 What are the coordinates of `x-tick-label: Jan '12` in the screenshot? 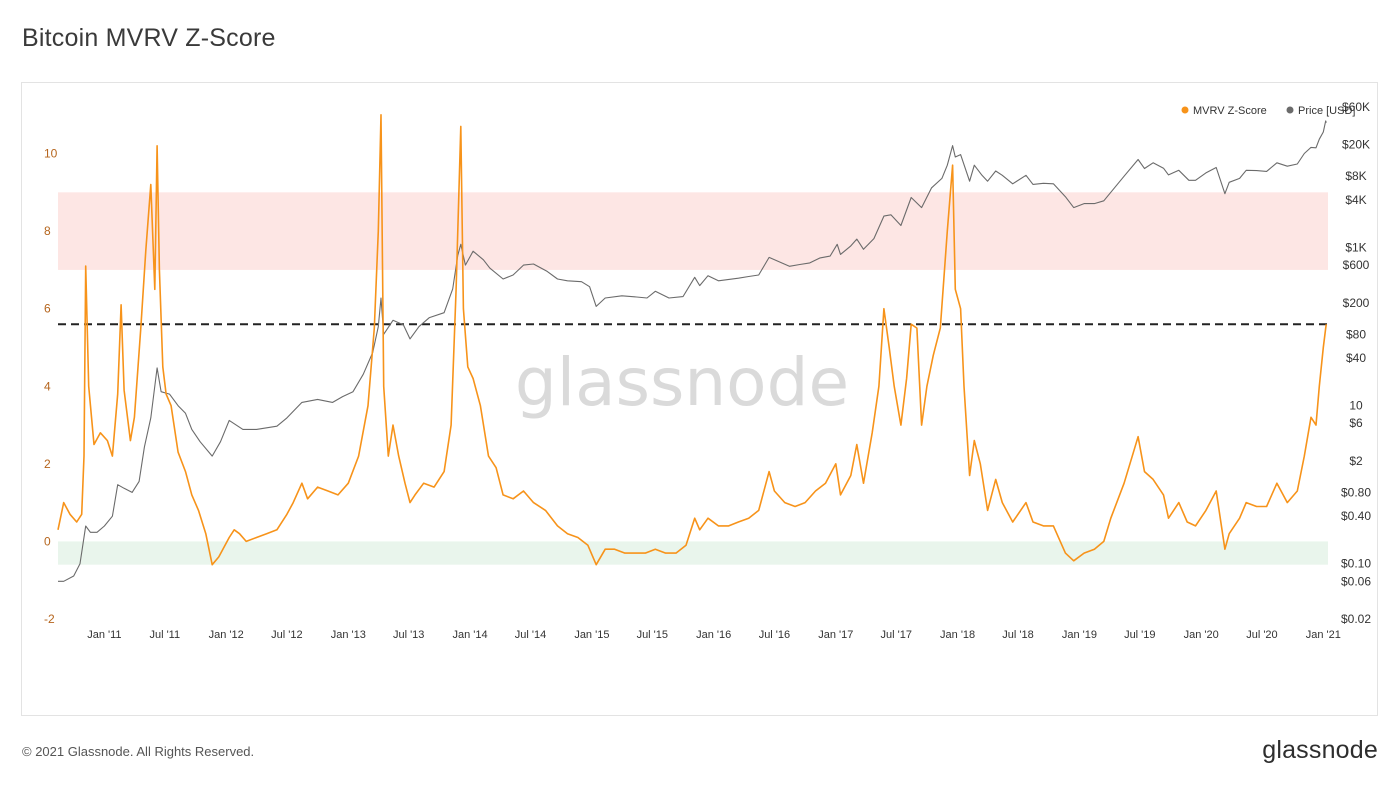 It's located at (226, 635).